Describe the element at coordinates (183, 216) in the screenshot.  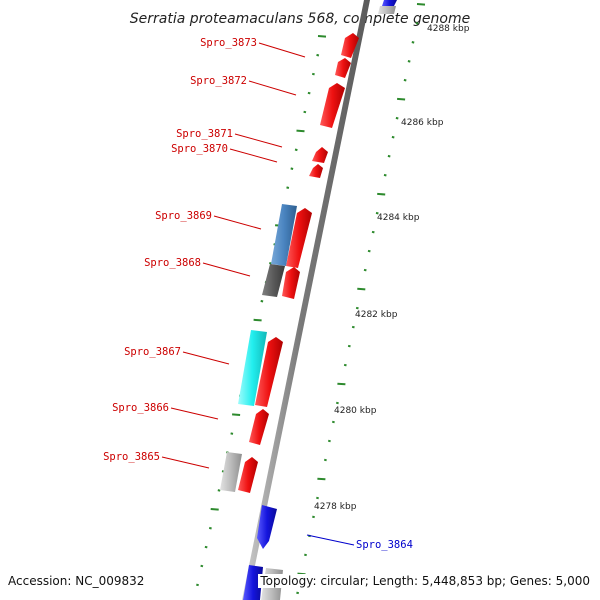
I see `gene-label-spro-3869: Spro_3869` at that location.